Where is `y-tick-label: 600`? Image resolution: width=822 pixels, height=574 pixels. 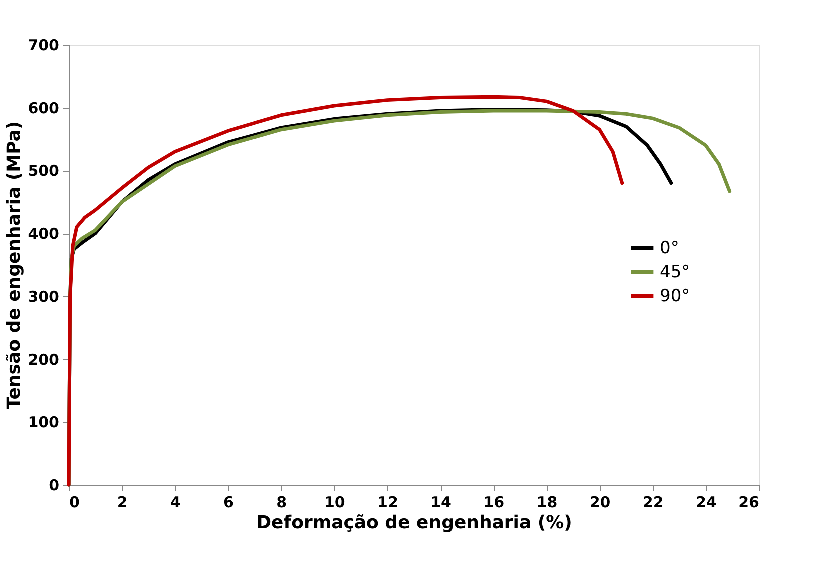 y-tick-label: 600 is located at coordinates (44, 108).